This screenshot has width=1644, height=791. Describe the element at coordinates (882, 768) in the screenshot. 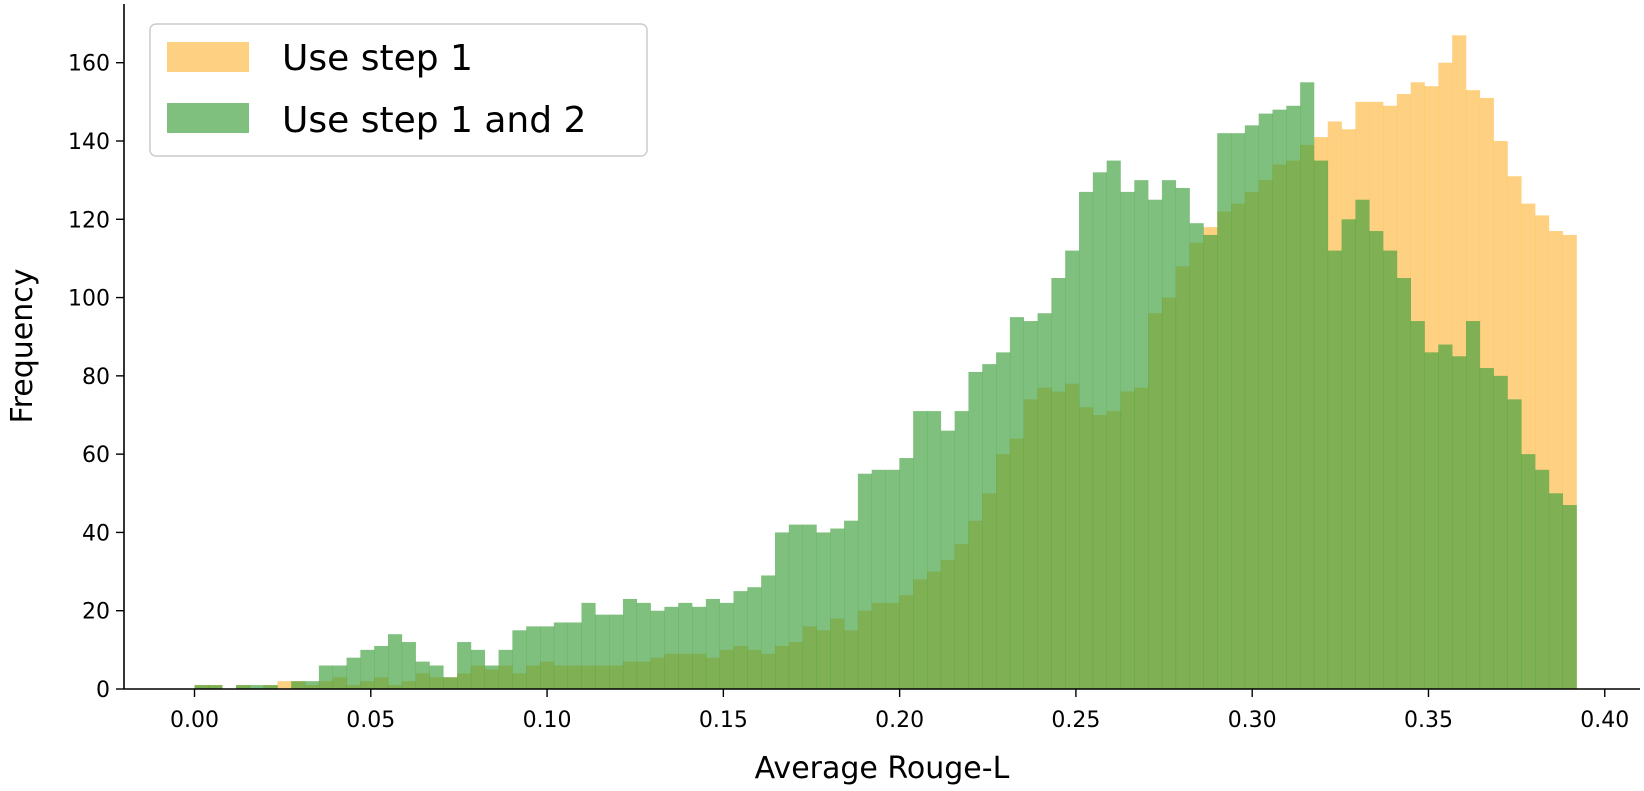

I see `x-axis-label: Average Rouge-L` at that location.